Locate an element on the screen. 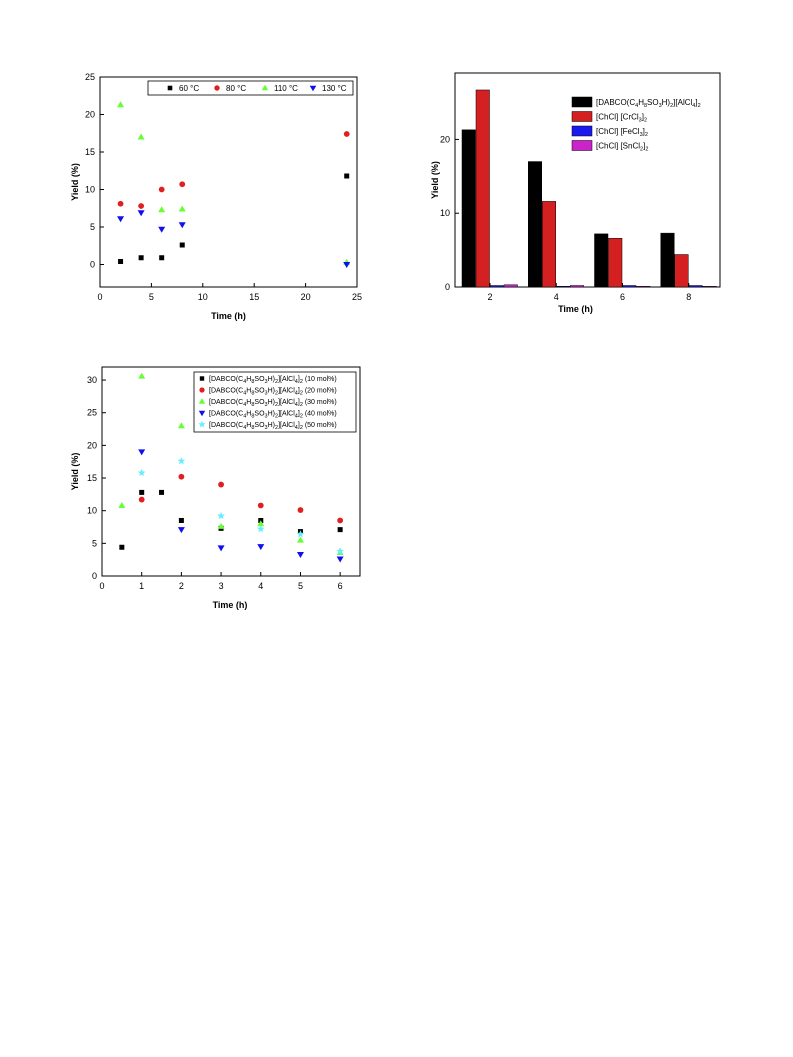 The image size is (793, 1057). x-tick-label: 4 is located at coordinates (260, 586).